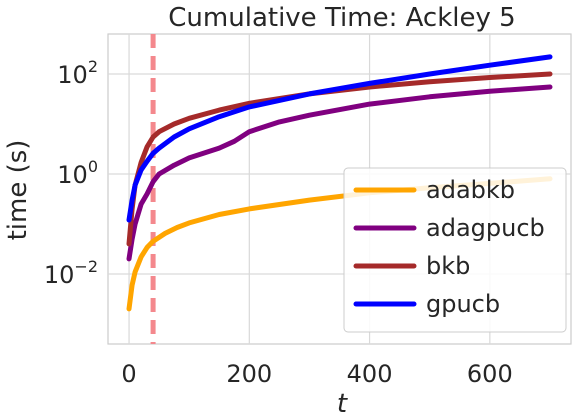  What do you see at coordinates (470, 190) in the screenshot?
I see `legend-label-adabkb: adabkb` at bounding box center [470, 190].